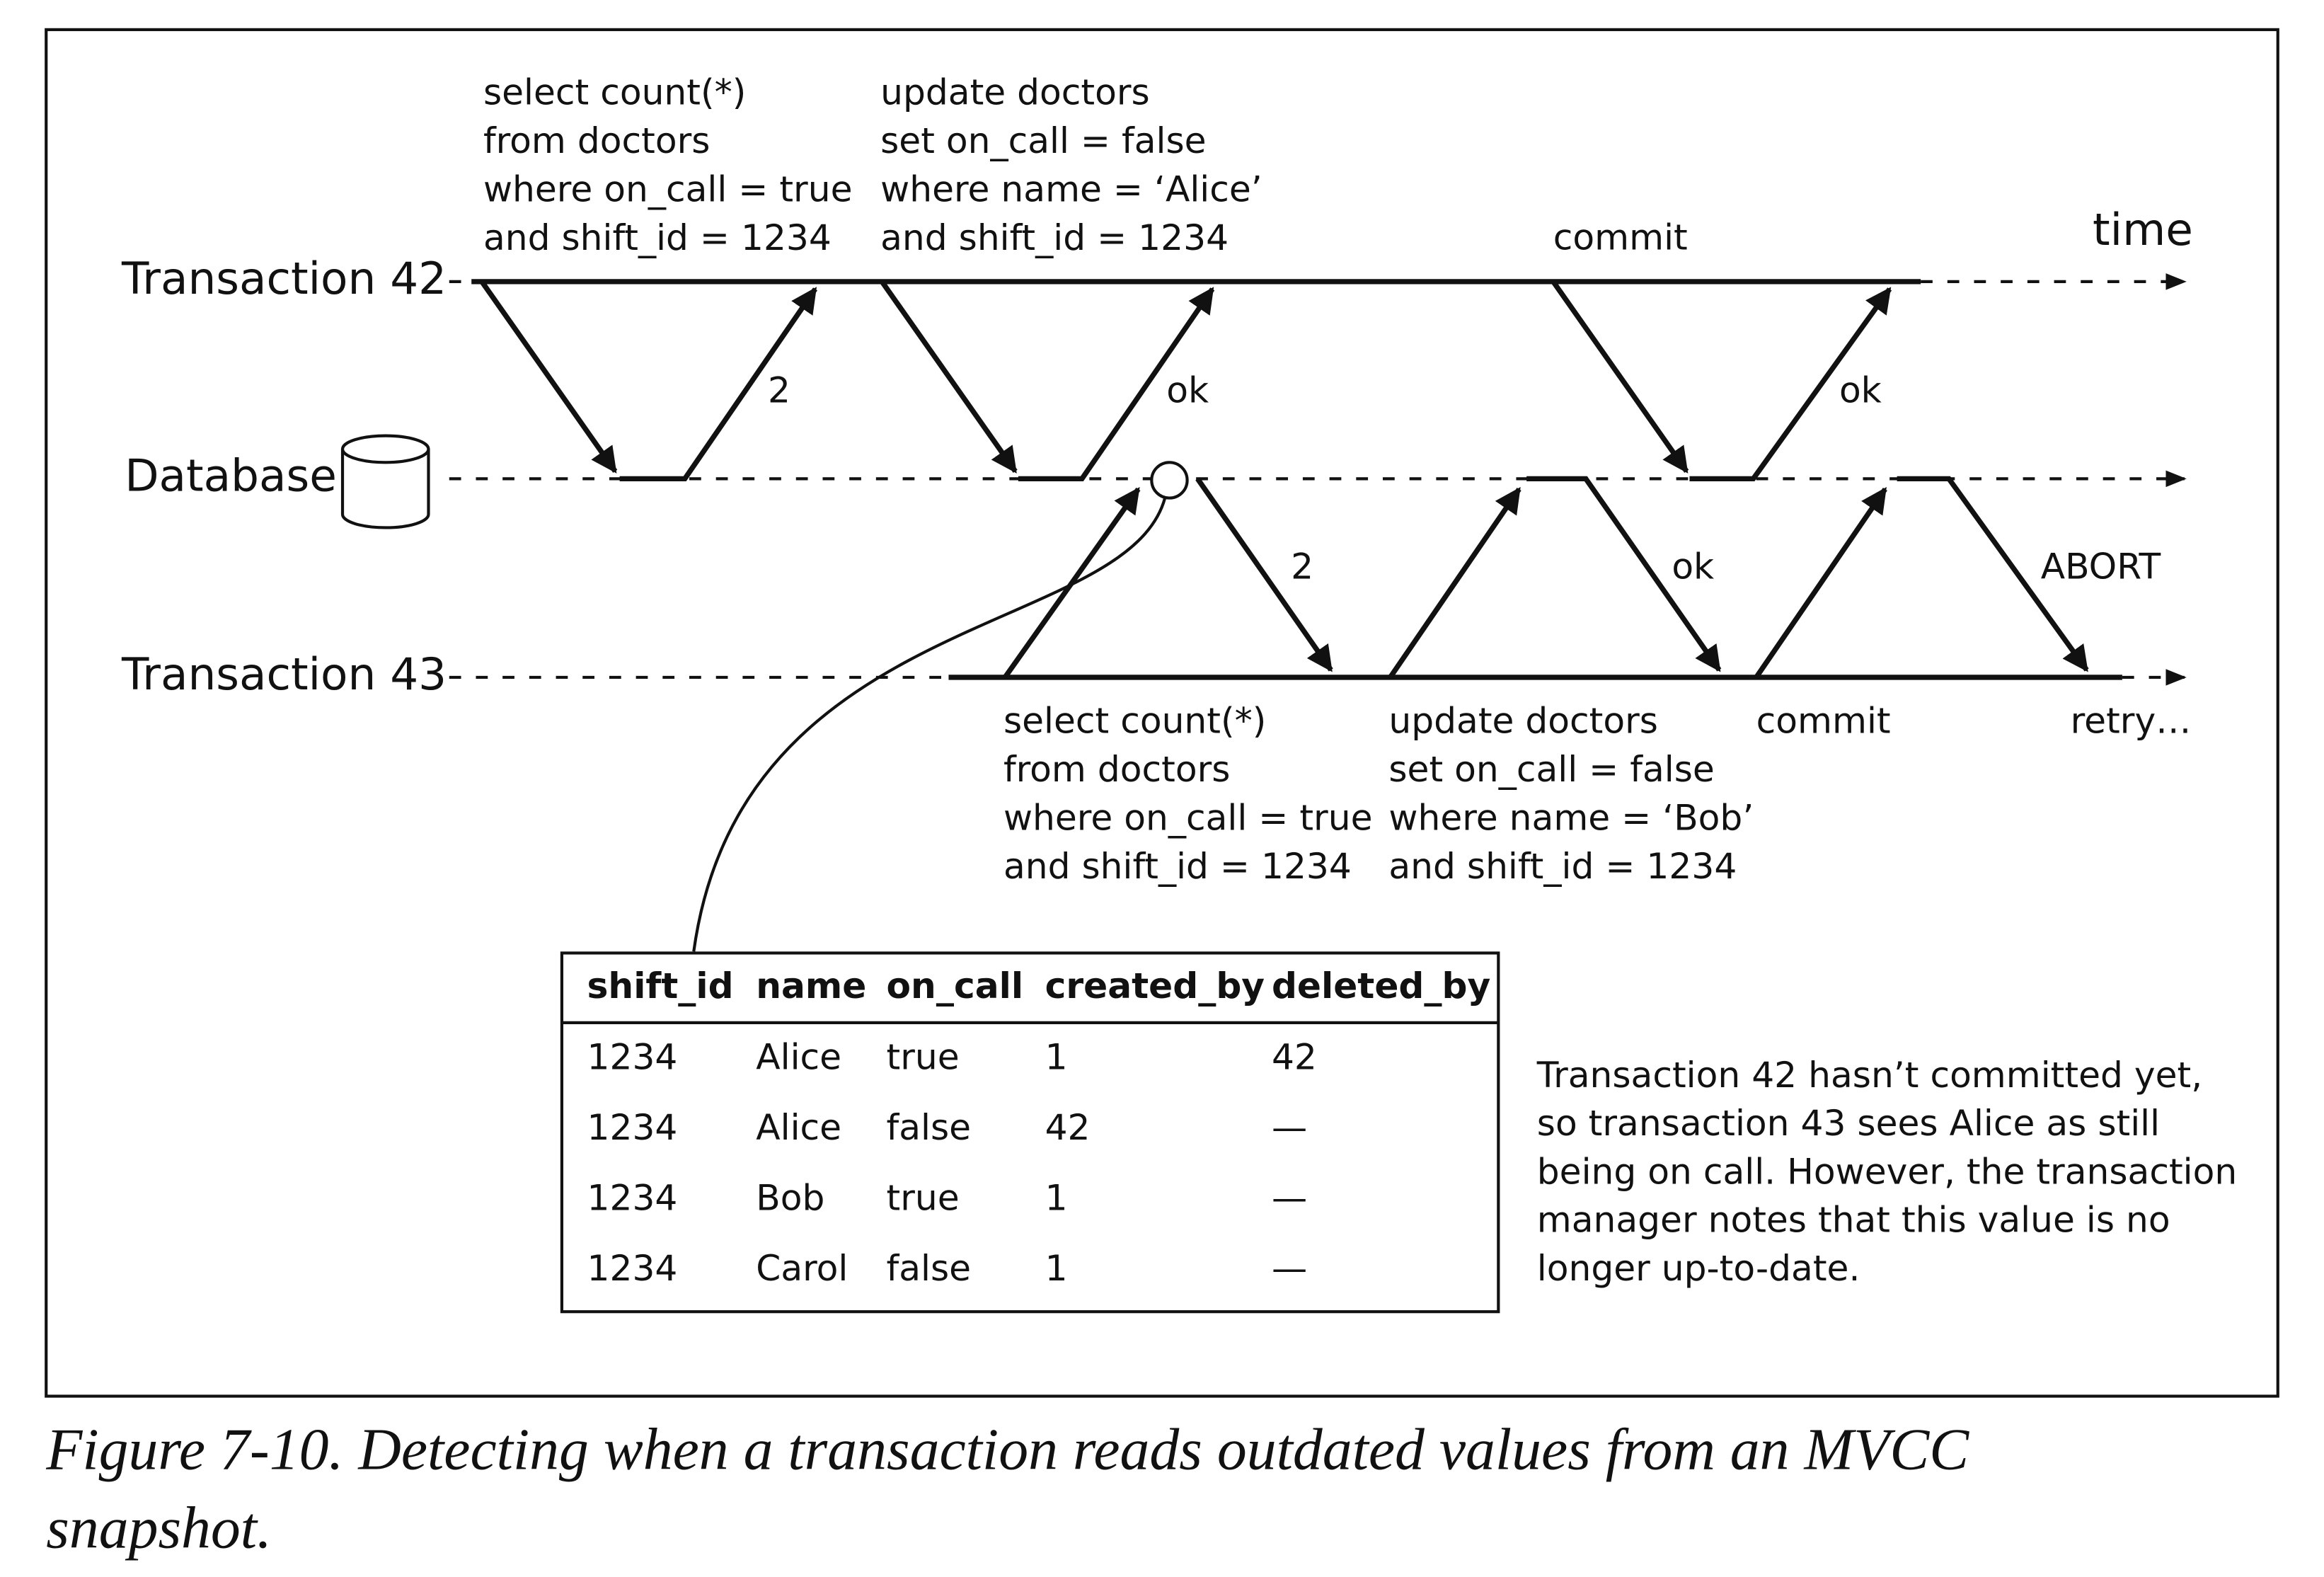  I want to click on table-cell: Bob, so click(790, 1198).